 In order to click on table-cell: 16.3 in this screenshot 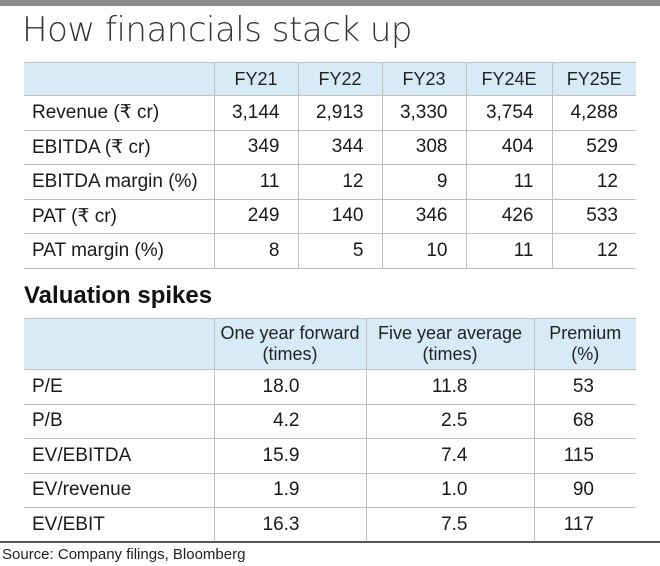, I will do `click(289, 525)`.